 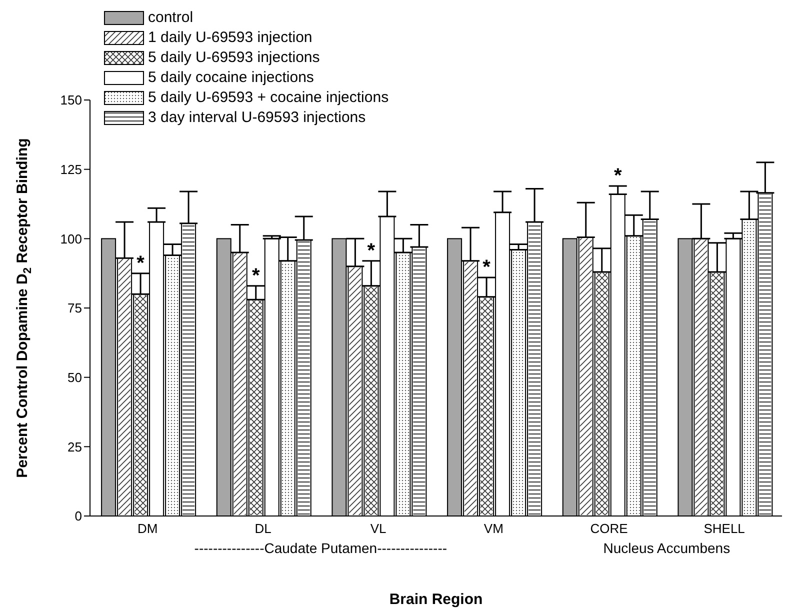 I want to click on legend-label: 1 daily U-69593 injection, so click(x=230, y=38).